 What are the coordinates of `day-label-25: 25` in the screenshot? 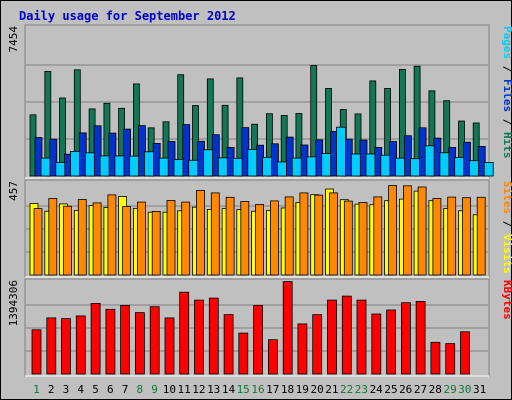 It's located at (390, 389).